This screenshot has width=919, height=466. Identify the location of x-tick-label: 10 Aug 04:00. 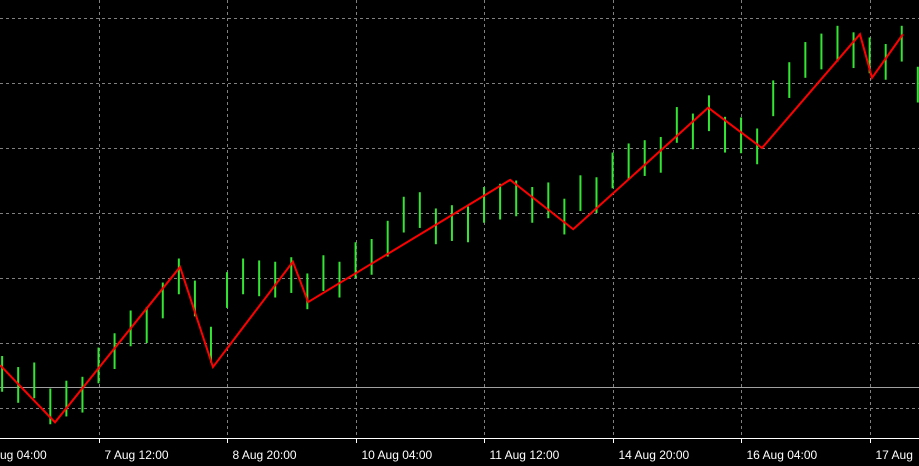
(397, 455).